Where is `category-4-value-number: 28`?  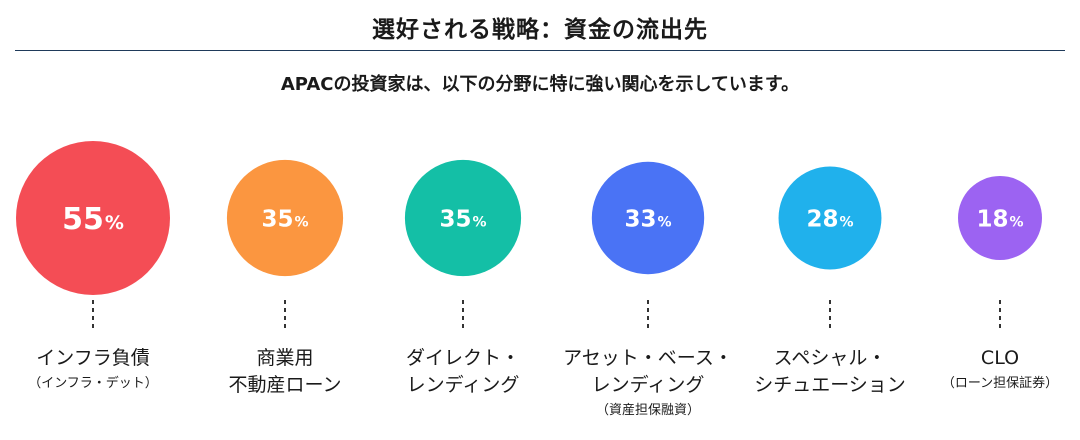 category-4-value-number: 28 is located at coordinates (822, 219).